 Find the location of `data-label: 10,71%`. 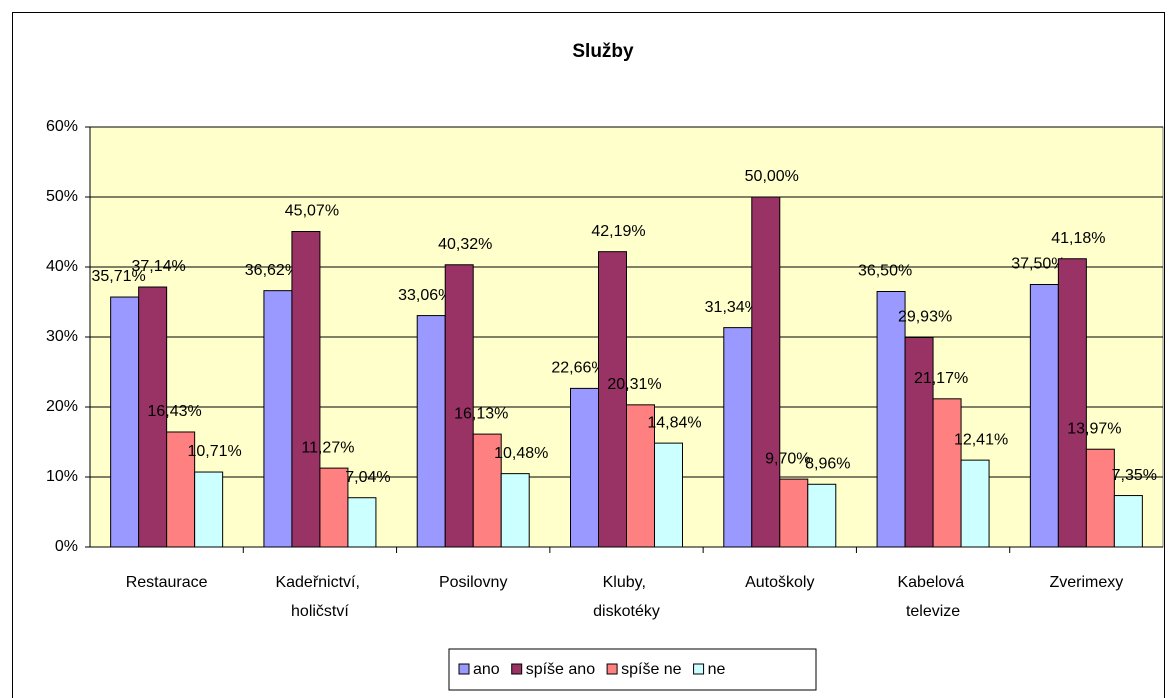

data-label: 10,71% is located at coordinates (215, 451).